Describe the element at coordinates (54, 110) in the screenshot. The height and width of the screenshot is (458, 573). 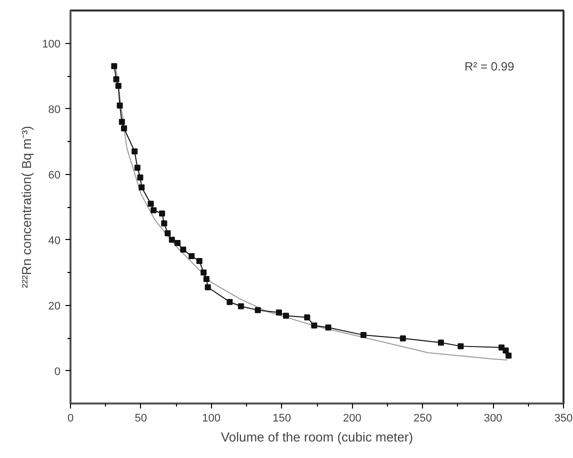
I see `y-tick-label: 80` at that location.